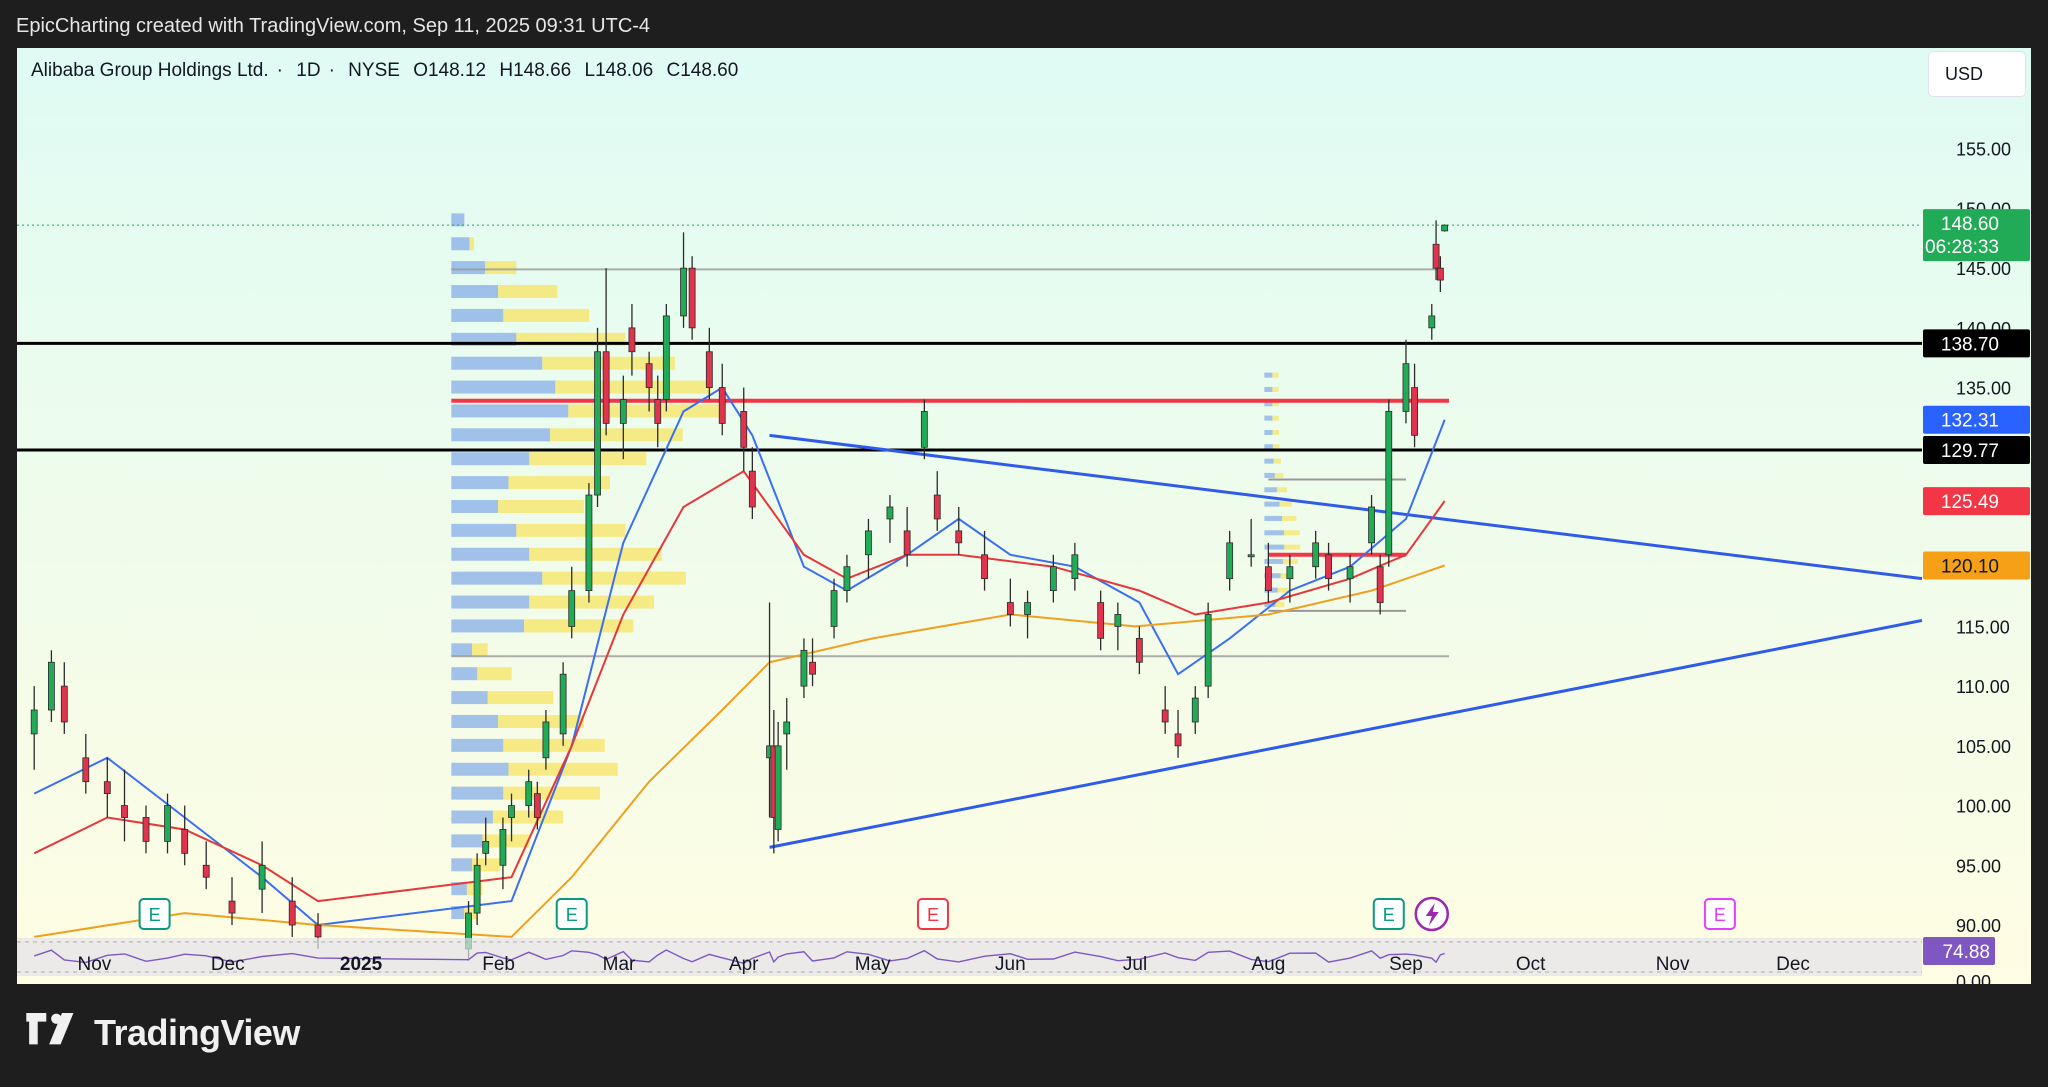 The width and height of the screenshot is (2048, 1087). I want to click on x-tick-label: 2025, so click(361, 964).